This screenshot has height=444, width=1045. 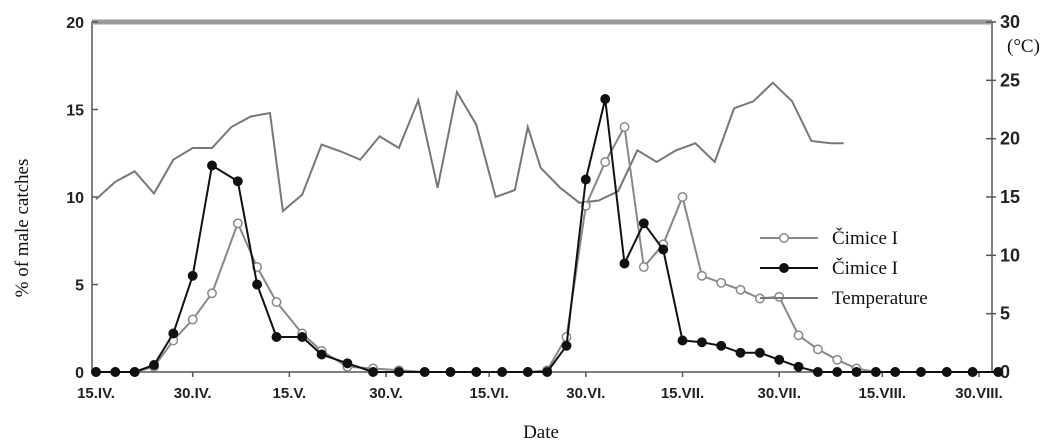 What do you see at coordinates (386, 393) in the screenshot?
I see `x-tick-label: 30.V.` at bounding box center [386, 393].